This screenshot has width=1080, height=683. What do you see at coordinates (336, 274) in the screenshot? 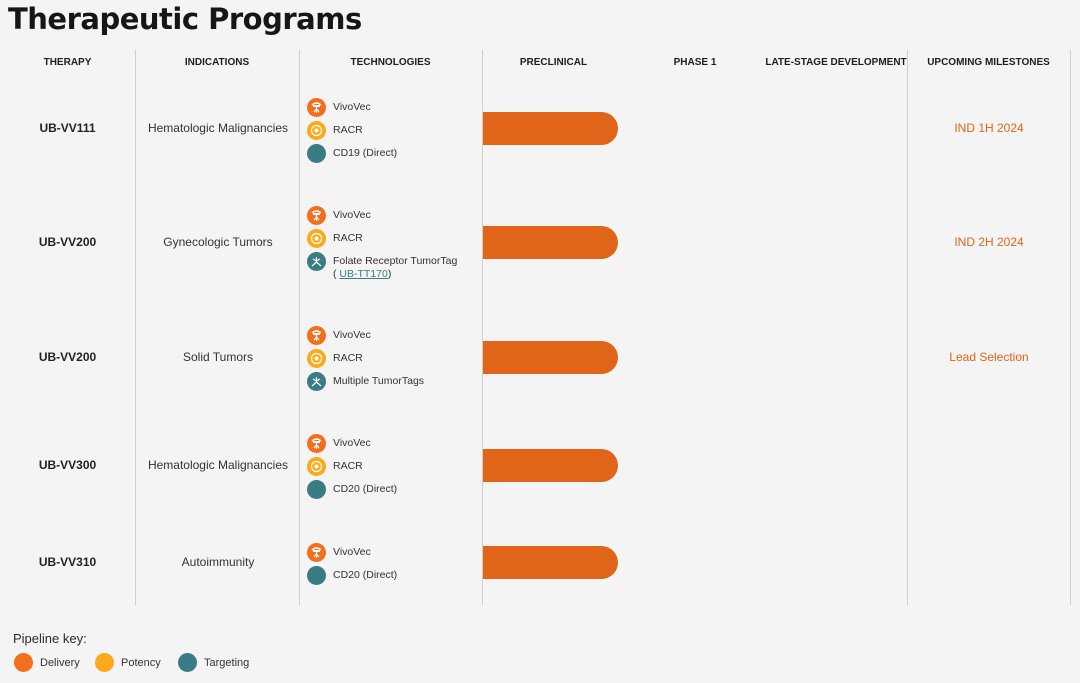
I see `technology-sub-prefix: (` at bounding box center [336, 274].